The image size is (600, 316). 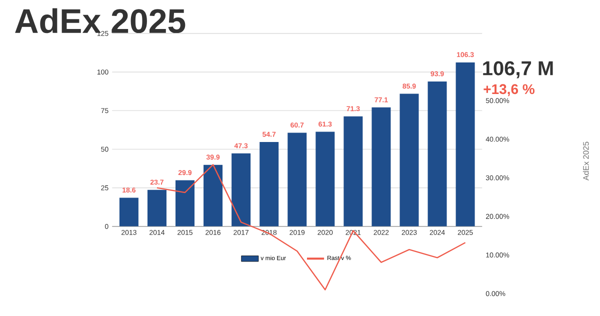 I want to click on text: +13,6 %, so click(x=509, y=90).